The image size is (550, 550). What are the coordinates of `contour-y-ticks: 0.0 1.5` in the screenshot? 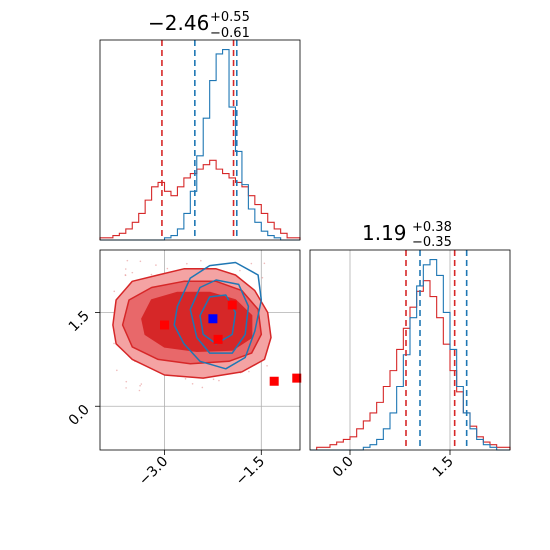 It's located at (83, 368).